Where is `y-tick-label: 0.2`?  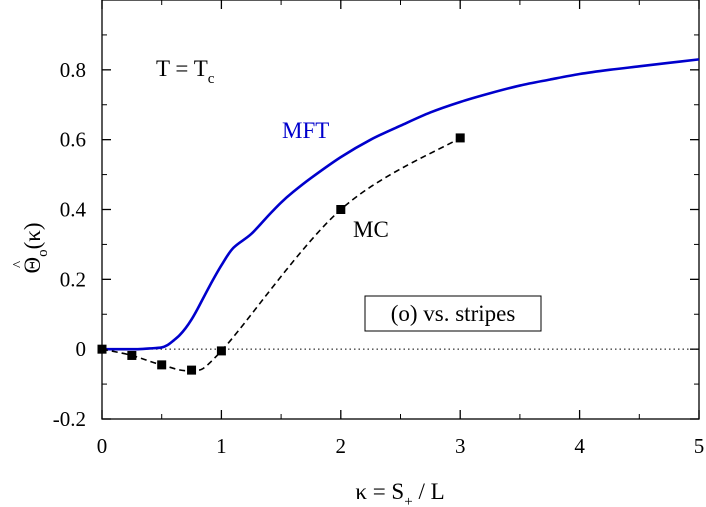 y-tick-label: 0.2 is located at coordinates (73, 279).